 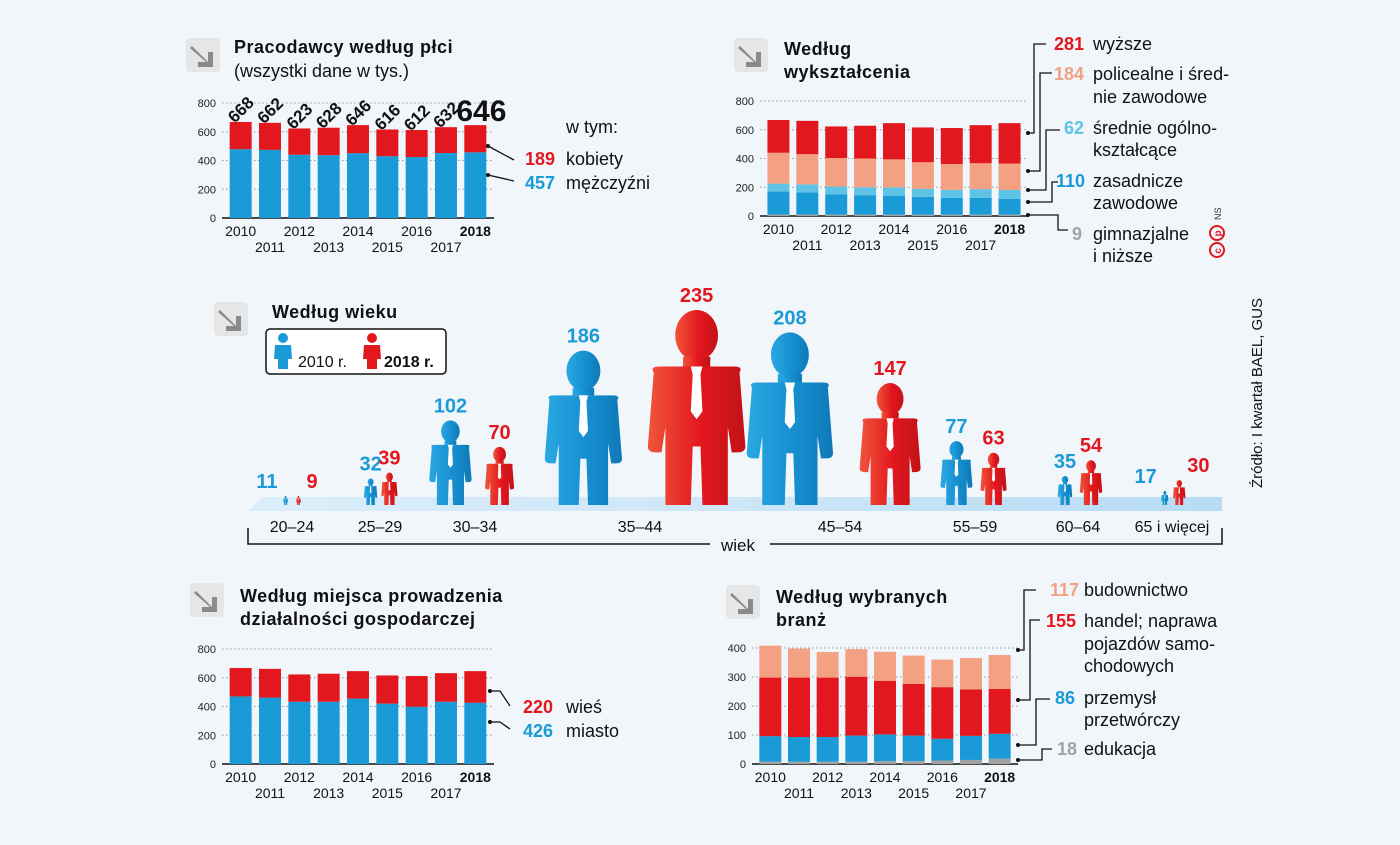 What do you see at coordinates (240, 109) in the screenshot?
I see `total-label: 668` at bounding box center [240, 109].